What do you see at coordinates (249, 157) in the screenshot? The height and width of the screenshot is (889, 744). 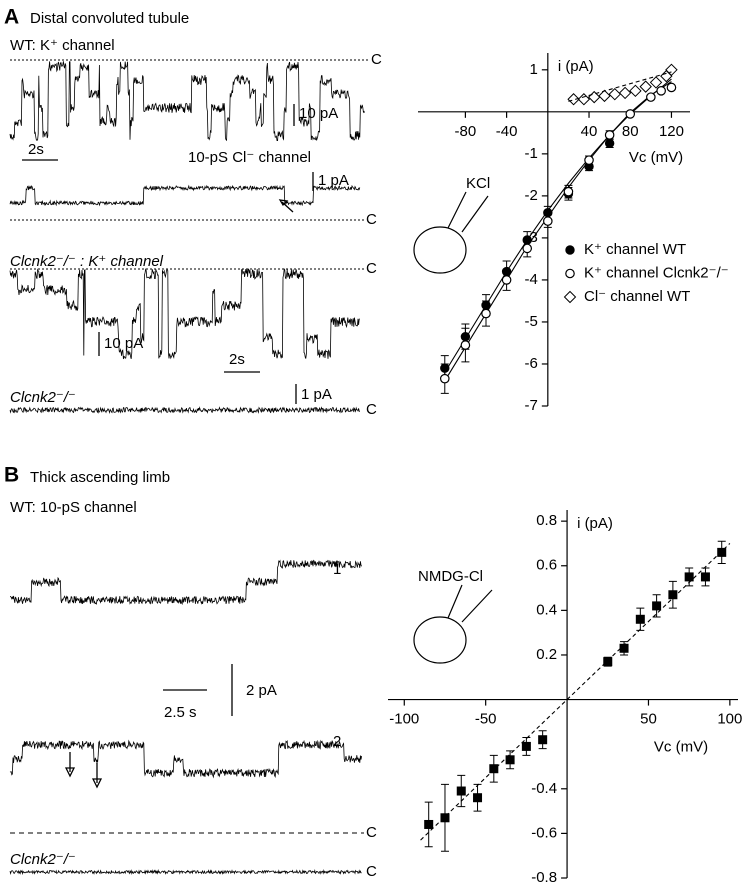 I see `trace-label: 10-pS Cl⁻ channel` at bounding box center [249, 157].